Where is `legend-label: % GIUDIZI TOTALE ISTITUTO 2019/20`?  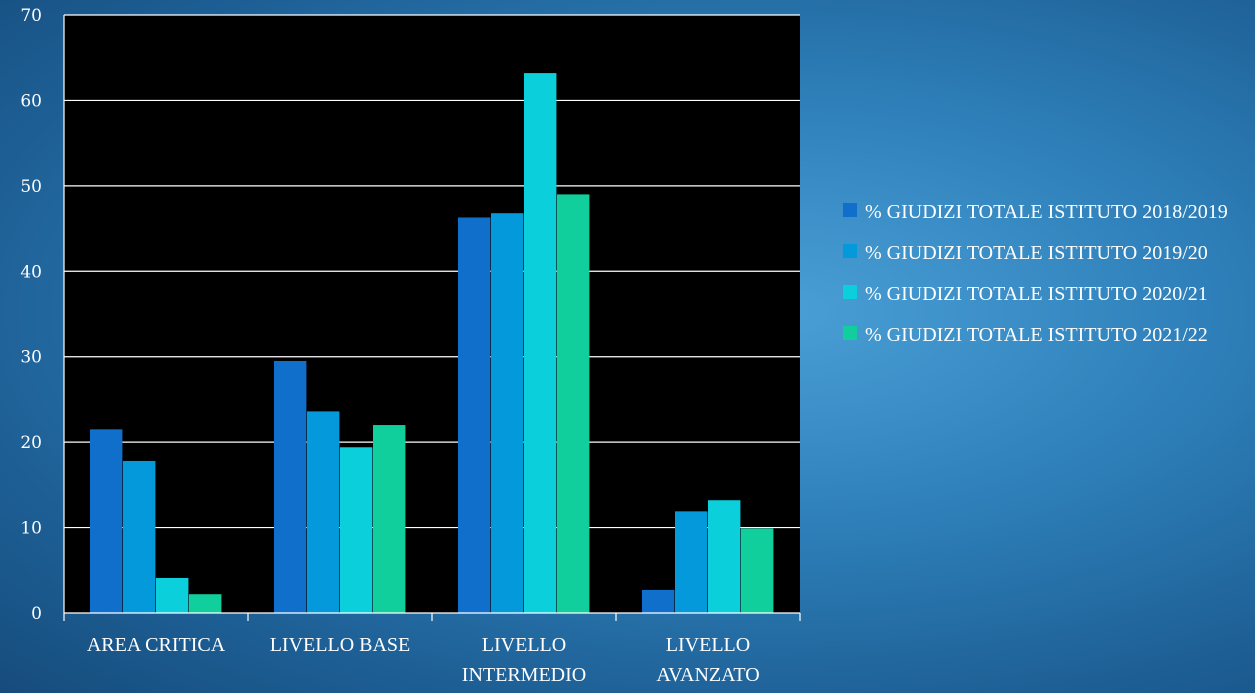 legend-label: % GIUDIZI TOTALE ISTITUTO 2019/20 is located at coordinates (1036, 253).